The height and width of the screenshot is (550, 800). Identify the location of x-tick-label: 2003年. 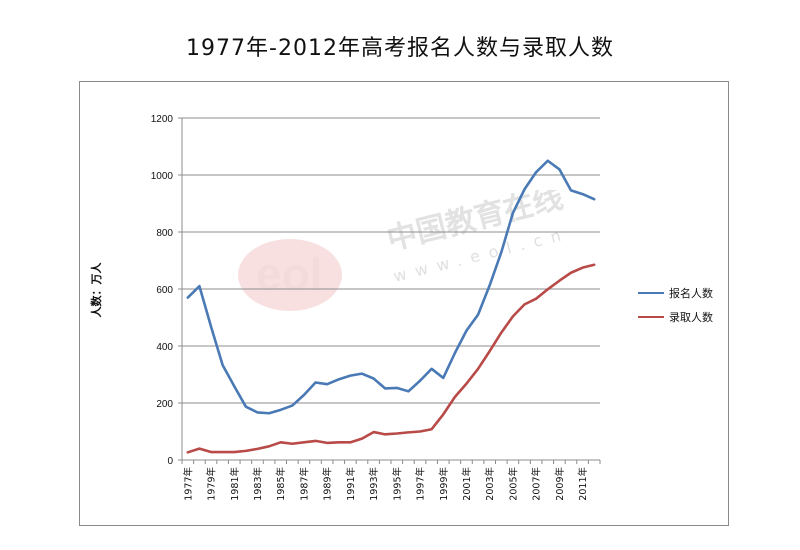
(490, 484).